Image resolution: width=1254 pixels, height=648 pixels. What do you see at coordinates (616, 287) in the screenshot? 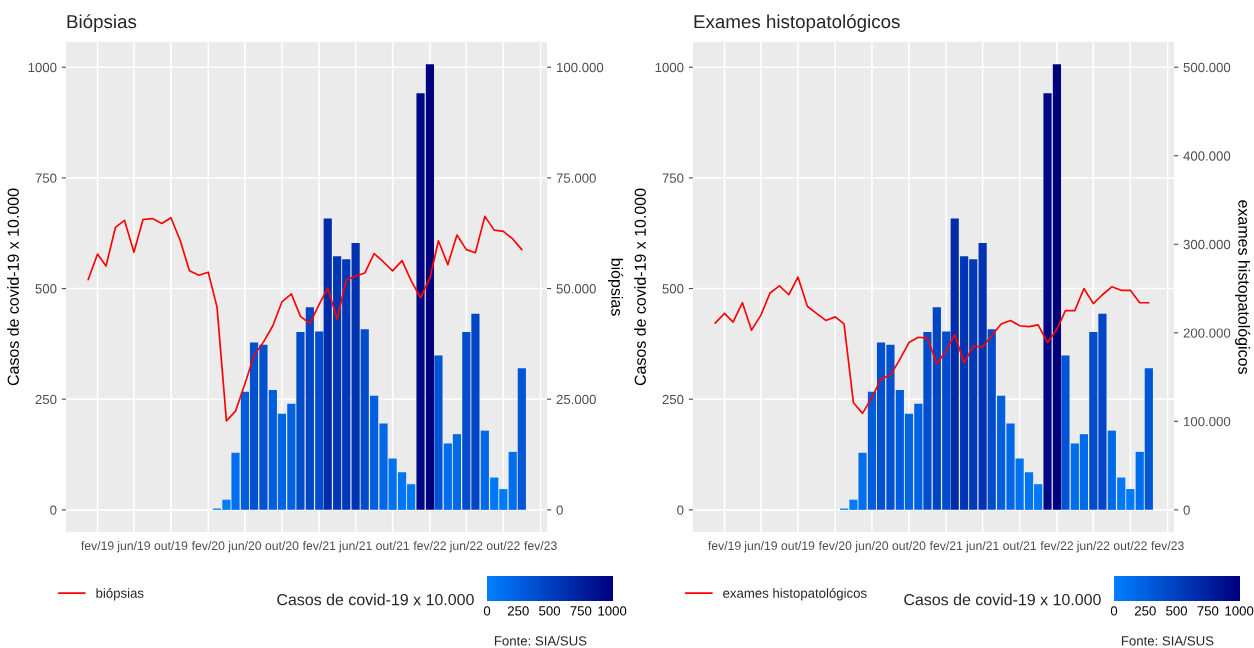
I see `y2-axis-title: biópsias` at bounding box center [616, 287].